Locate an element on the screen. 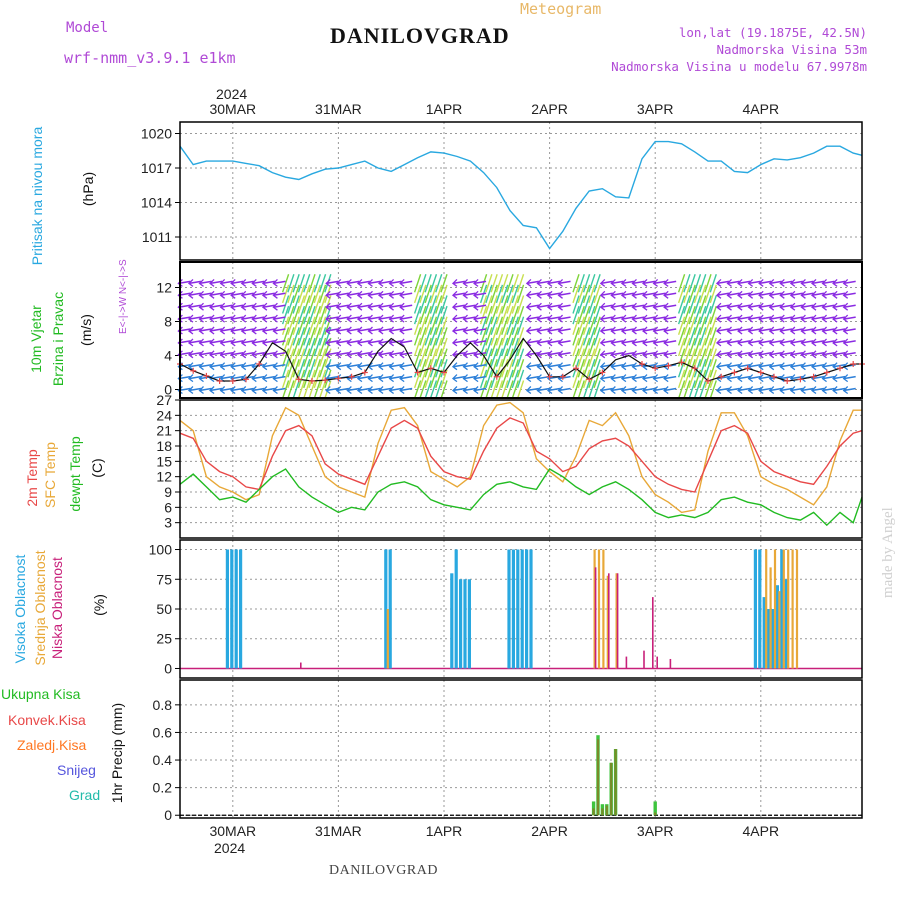 The width and height of the screenshot is (900, 900). pressure-line is located at coordinates (521, 195).